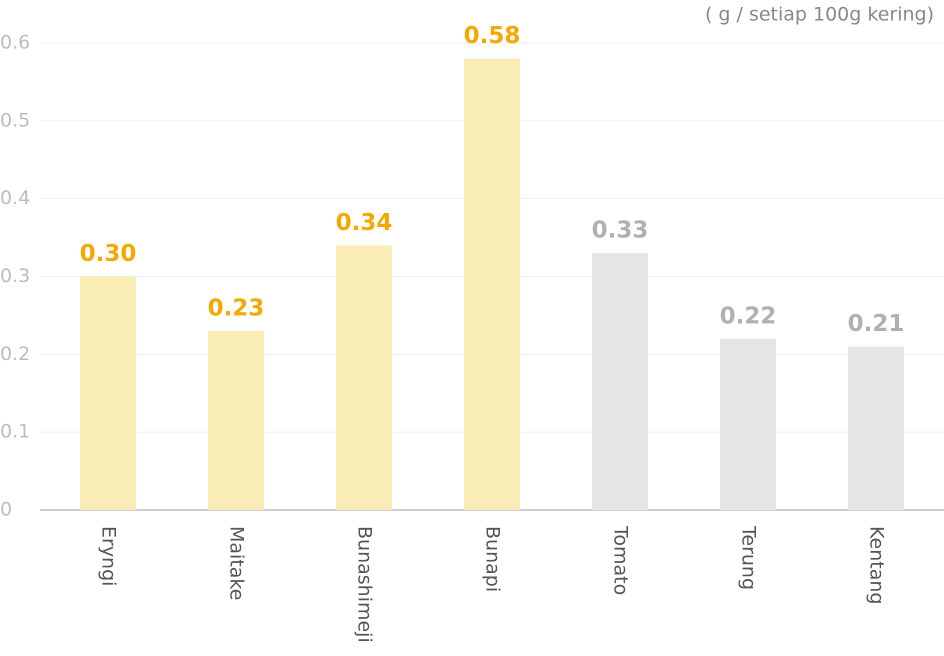 Image resolution: width=944 pixels, height=656 pixels. Describe the element at coordinates (749, 557) in the screenshot. I see `x-tick-label: Terung` at that location.